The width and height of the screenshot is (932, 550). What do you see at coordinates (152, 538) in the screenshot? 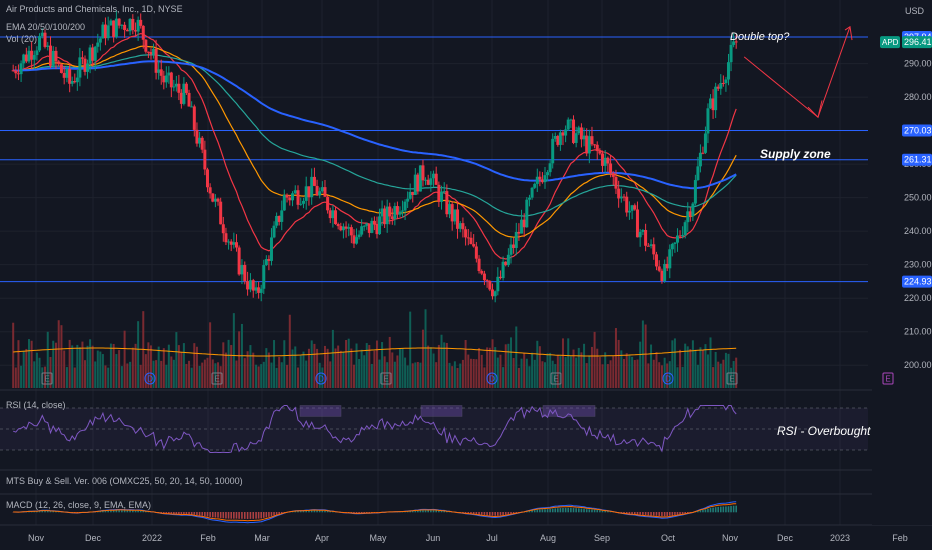
I see `time-tick-label: 2022` at bounding box center [152, 538].